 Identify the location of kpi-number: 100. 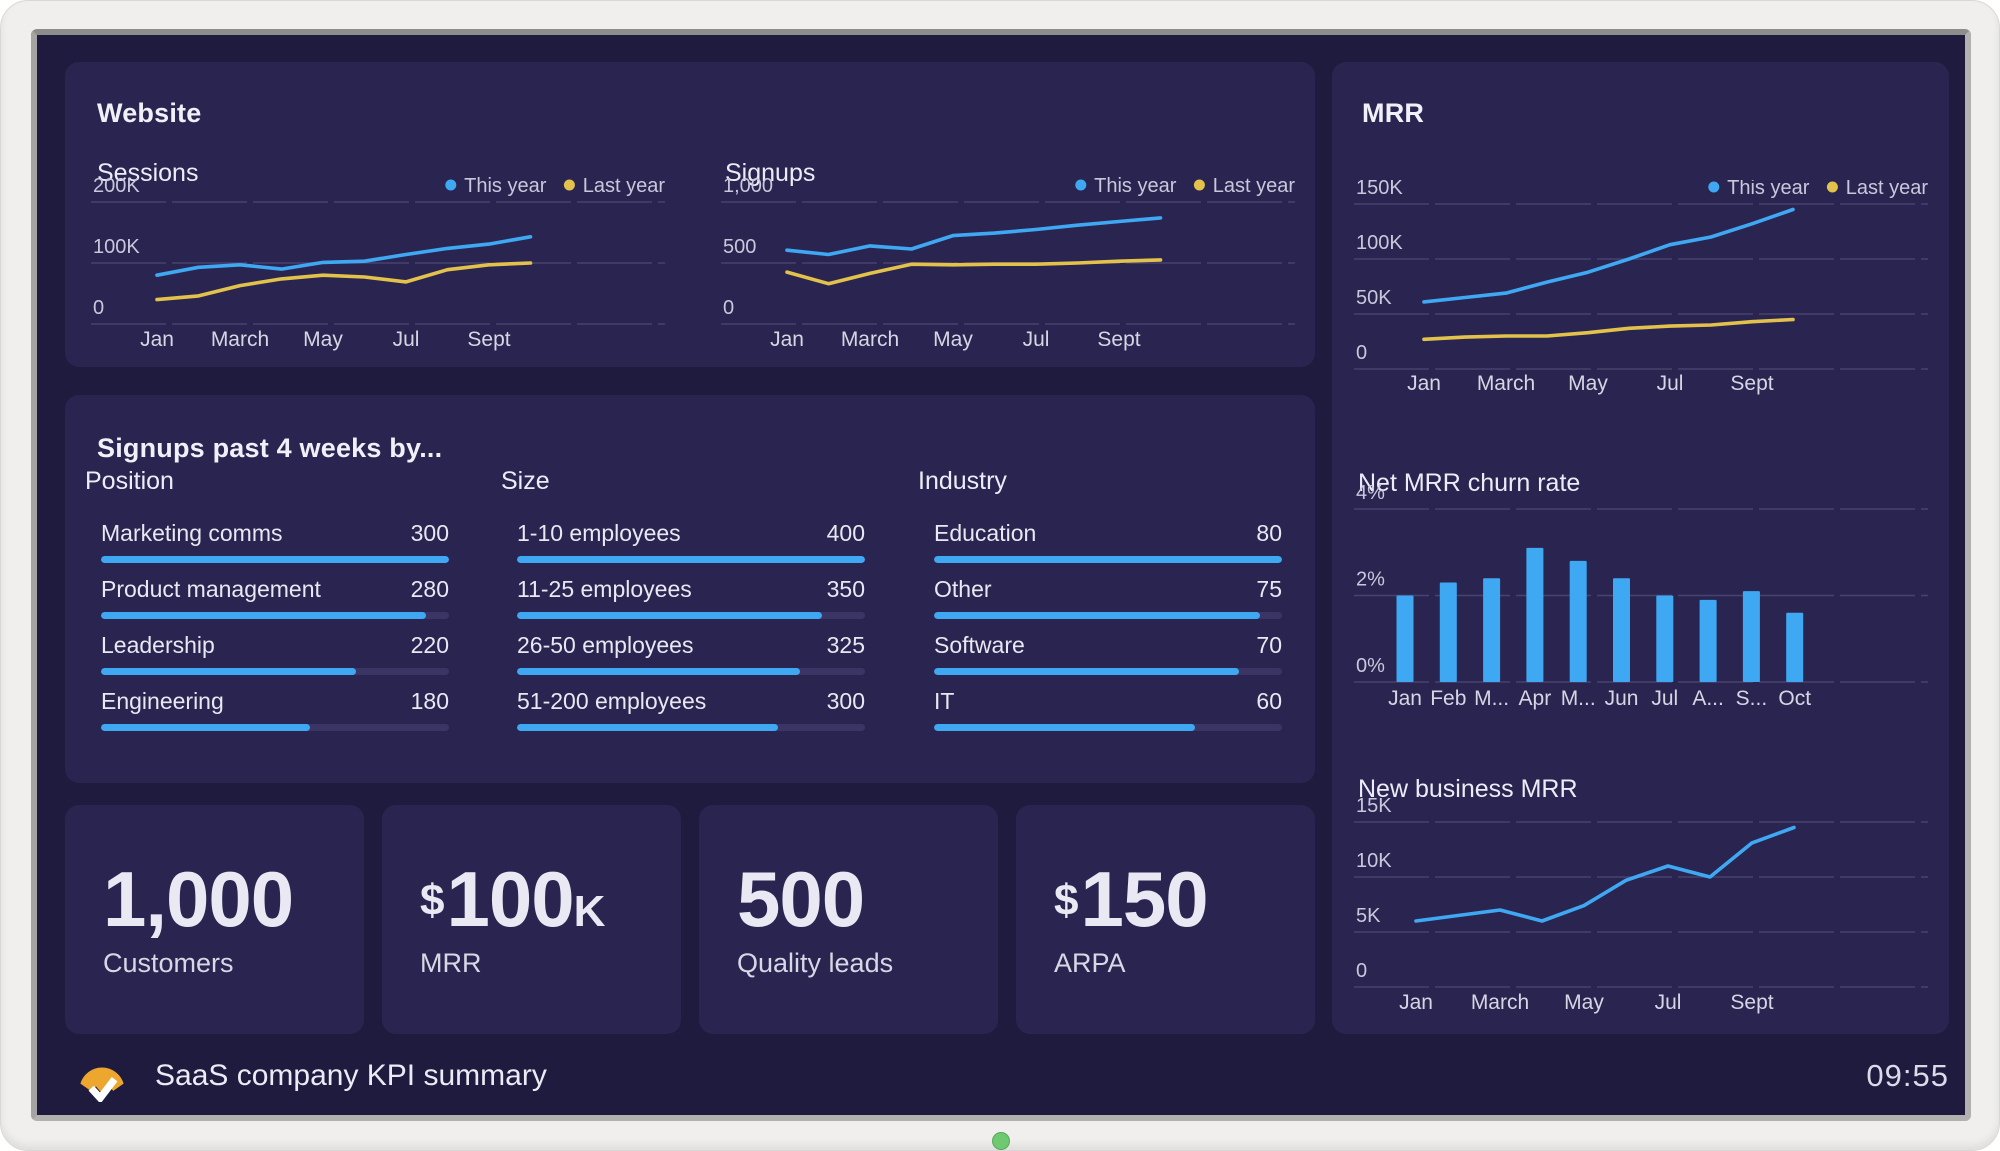
(510, 899).